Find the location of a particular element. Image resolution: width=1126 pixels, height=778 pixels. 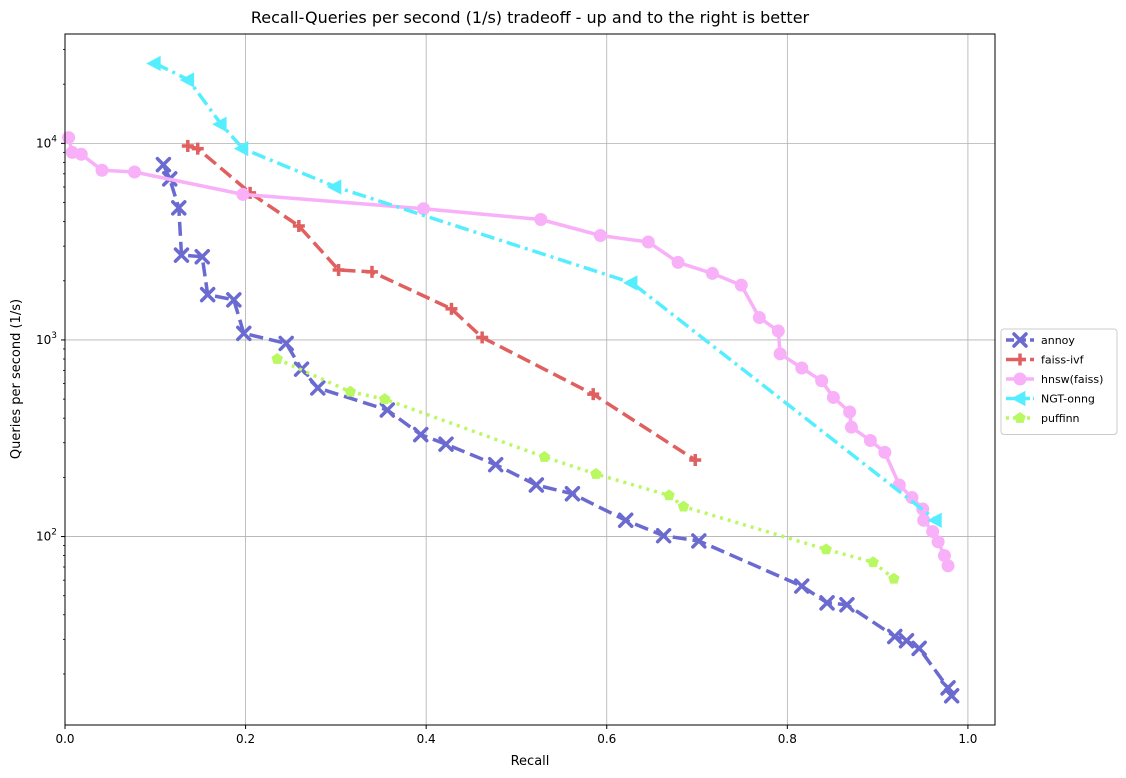

legend-box is located at coordinates (1059, 381).